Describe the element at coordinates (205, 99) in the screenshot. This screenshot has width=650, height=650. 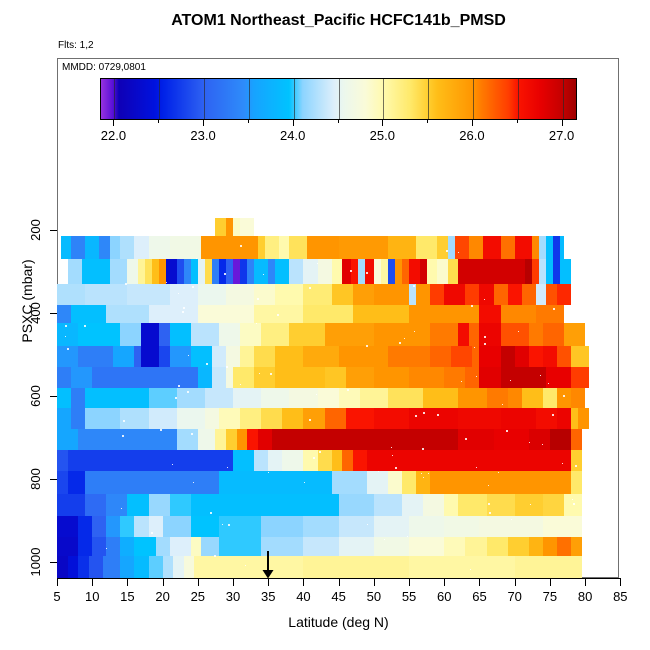
I see `colorbar-divider` at that location.